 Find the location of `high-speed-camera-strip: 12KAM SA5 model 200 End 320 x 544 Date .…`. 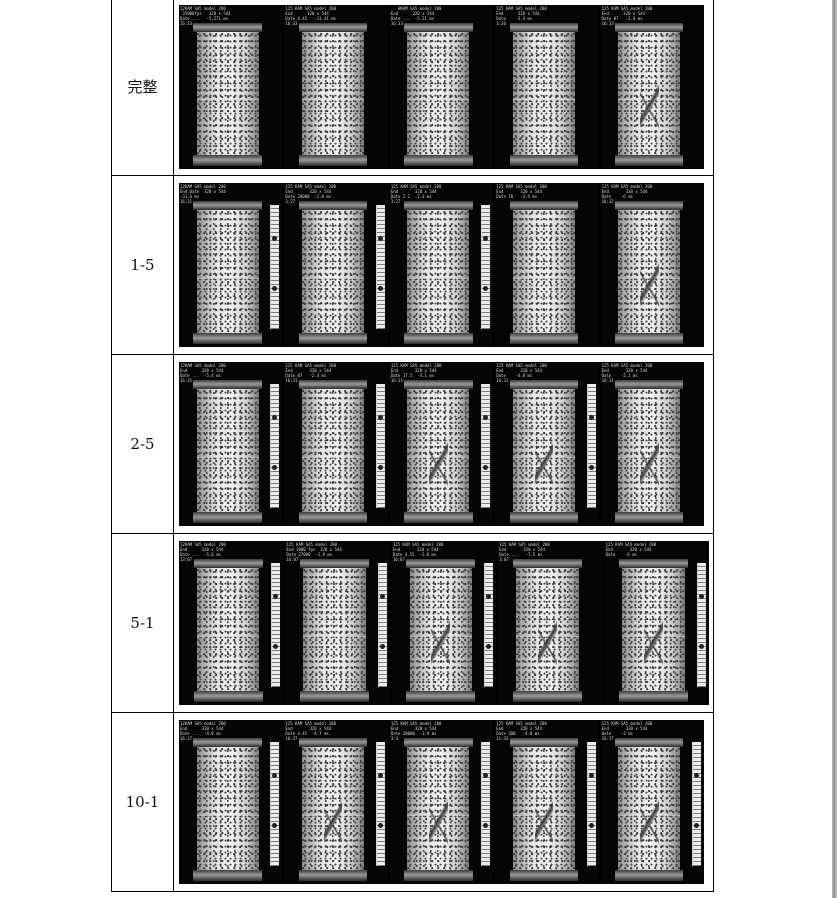

high-speed-camera-strip: 12KAM SA5 model 200 End 320 x 544 Date .… is located at coordinates (441, 802).